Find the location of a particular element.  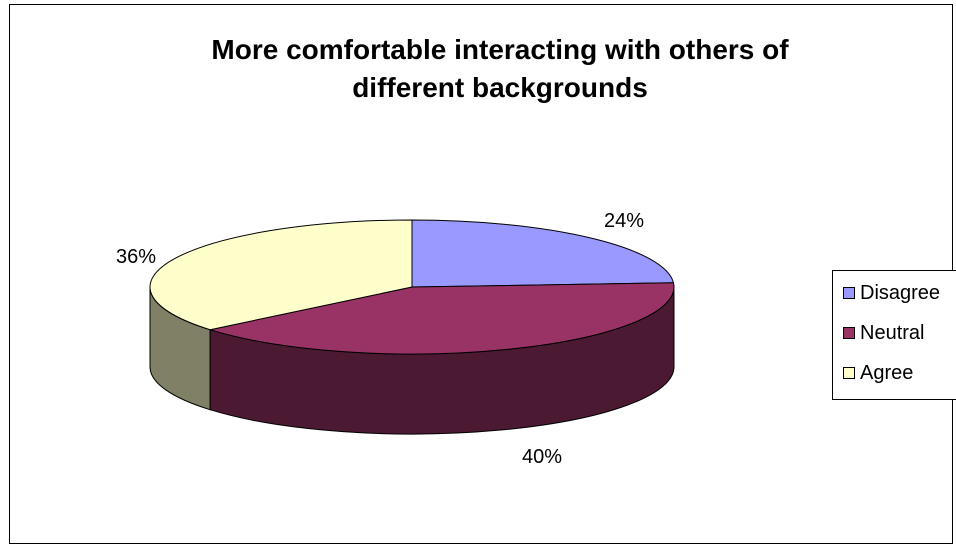

pie-slice-neutral is located at coordinates (441, 318).